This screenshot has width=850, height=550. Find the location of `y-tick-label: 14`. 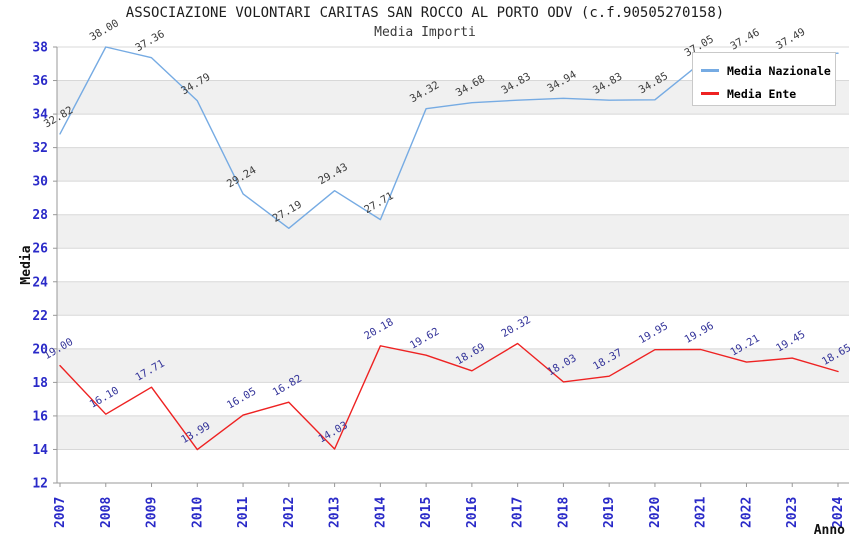

y-tick-label: 14 is located at coordinates (40, 450).